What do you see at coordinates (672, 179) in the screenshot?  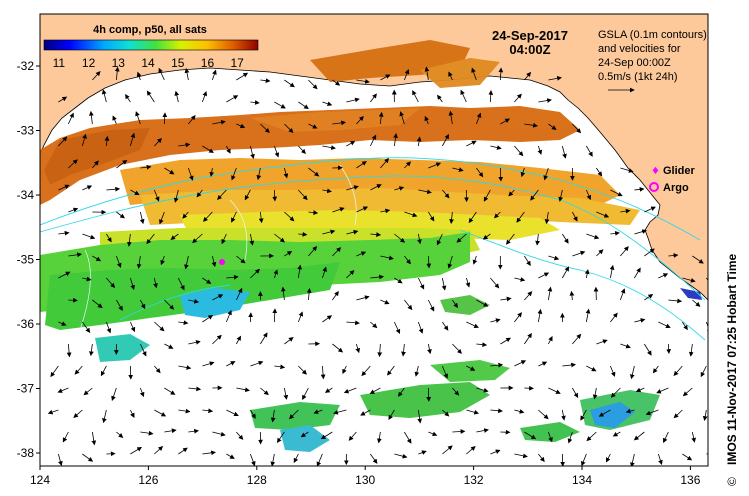 I see `marker-legend: ♦ Glider Argo` at bounding box center [672, 179].